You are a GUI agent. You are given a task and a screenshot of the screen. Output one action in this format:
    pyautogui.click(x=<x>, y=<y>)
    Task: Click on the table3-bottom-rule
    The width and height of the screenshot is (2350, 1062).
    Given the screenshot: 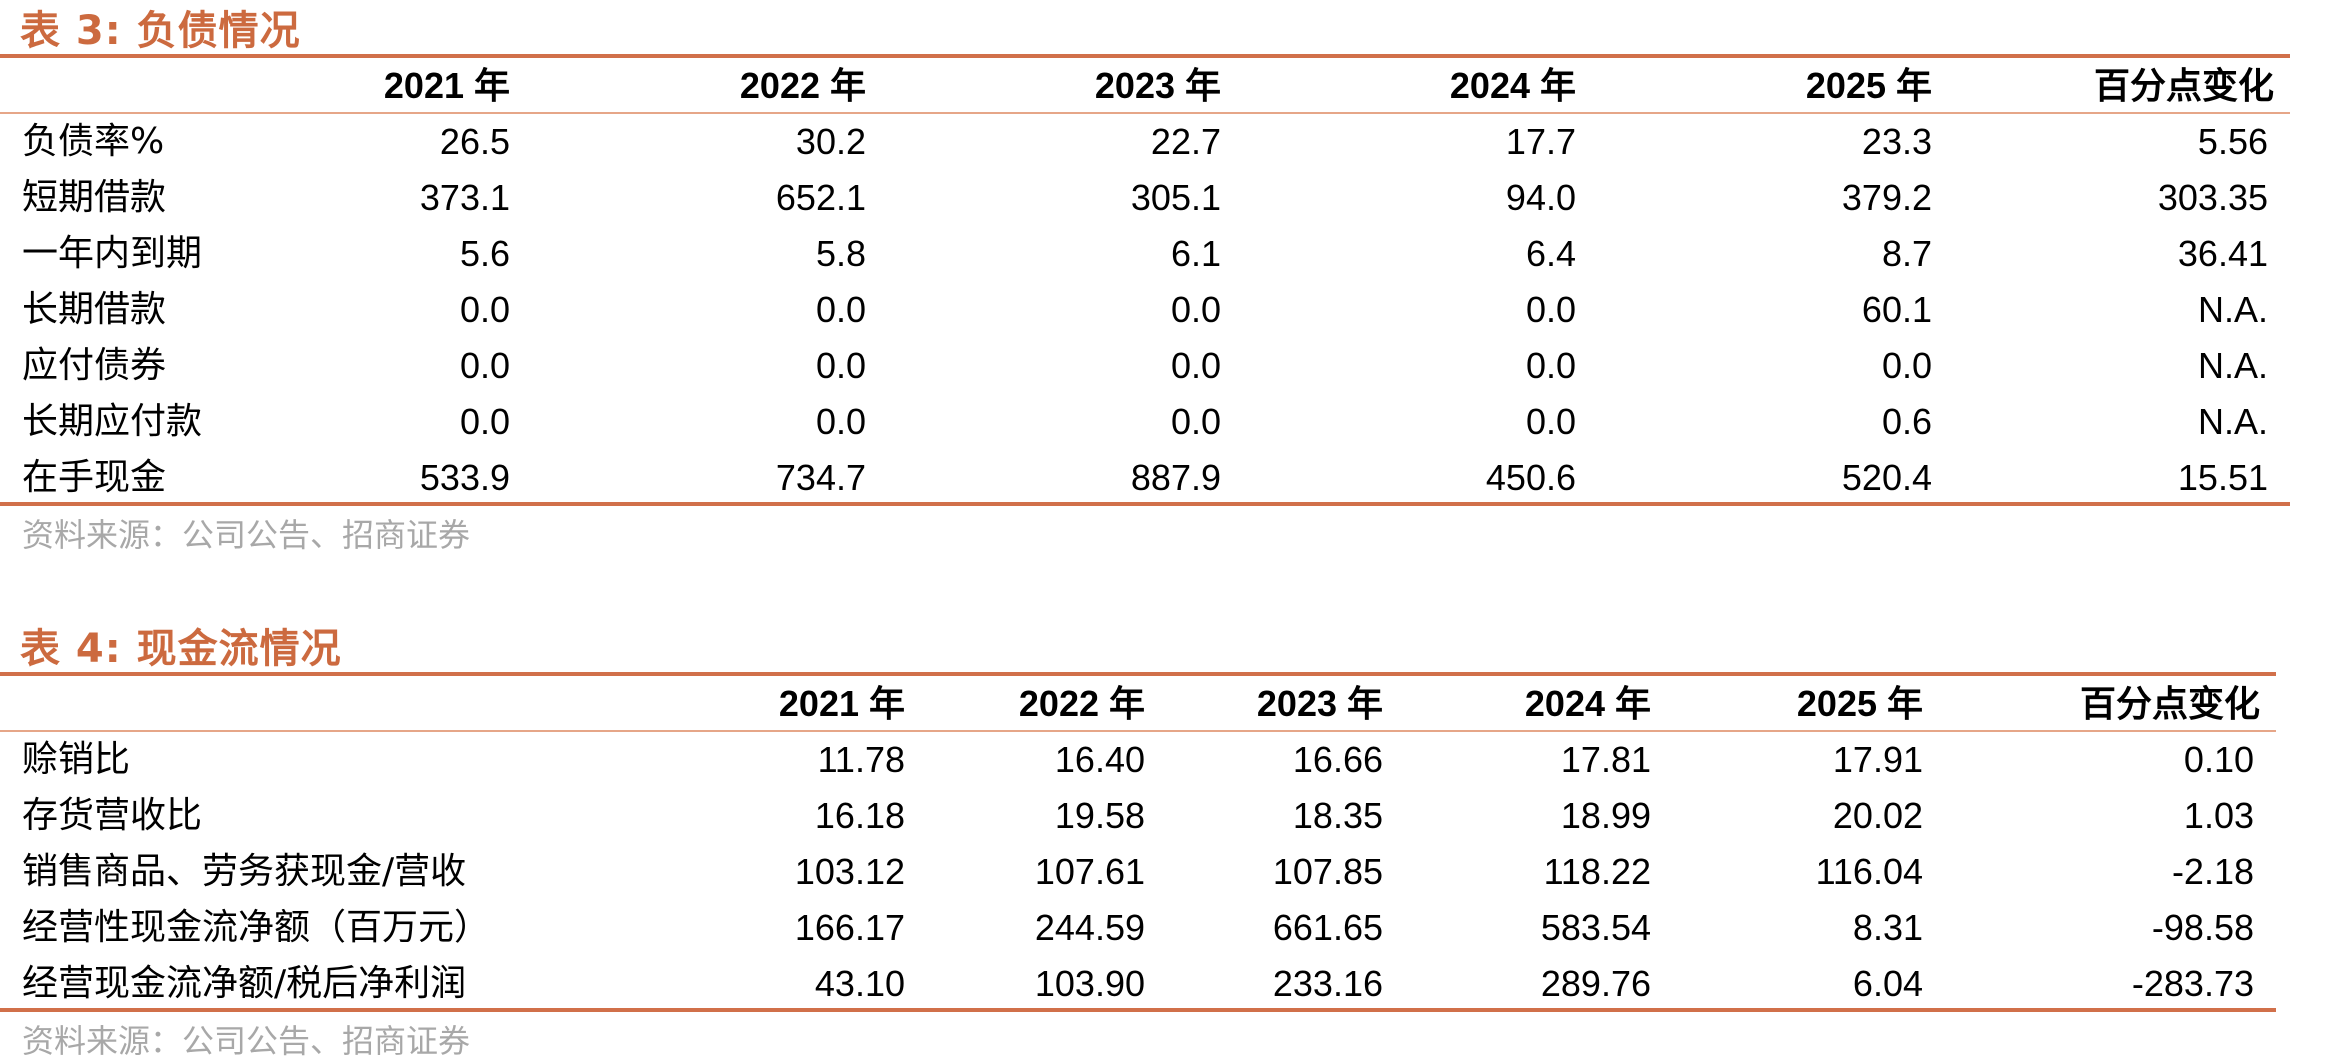 What is the action you would take?
    pyautogui.click(x=1145, y=504)
    